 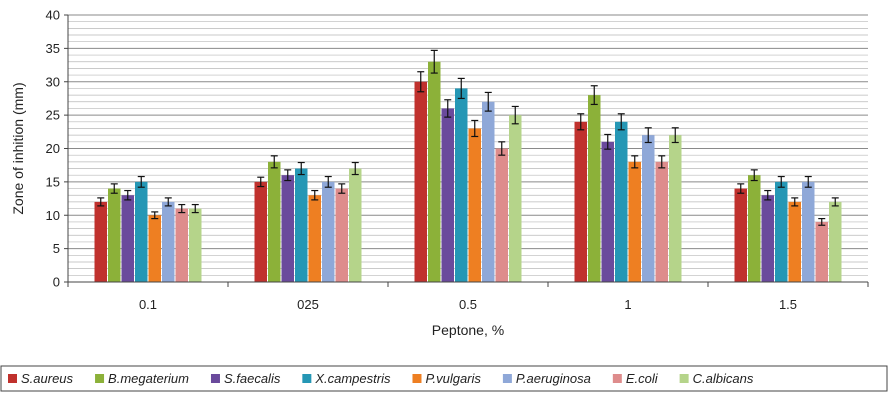 What do you see at coordinates (18, 148) in the screenshot?
I see `y-axis-title: Zone of inhition (mm)` at bounding box center [18, 148].